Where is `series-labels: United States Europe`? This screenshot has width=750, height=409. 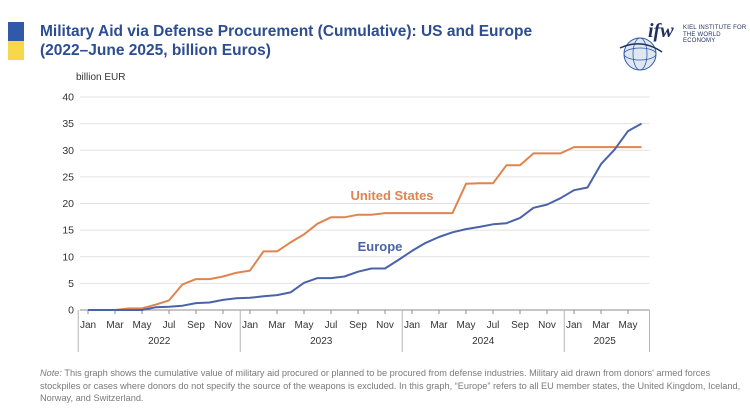 series-labels: United States Europe is located at coordinates (391, 221).